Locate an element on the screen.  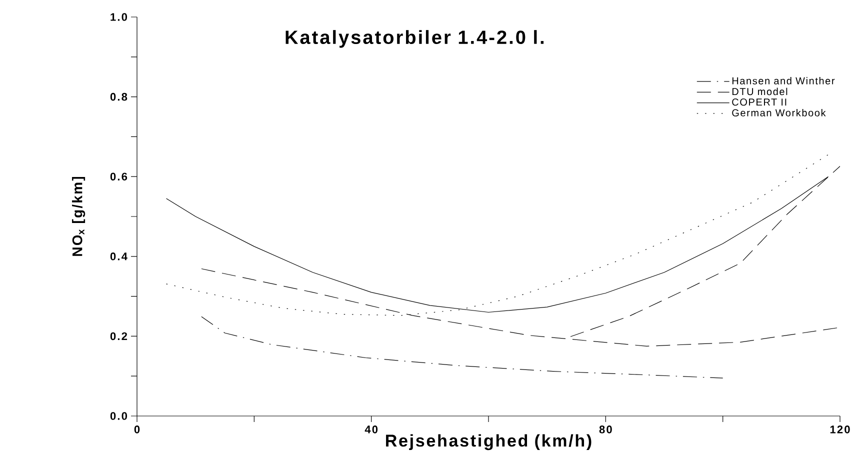
text: Katalysatorbiler 1.4-2.0 l. is located at coordinates (415, 39).